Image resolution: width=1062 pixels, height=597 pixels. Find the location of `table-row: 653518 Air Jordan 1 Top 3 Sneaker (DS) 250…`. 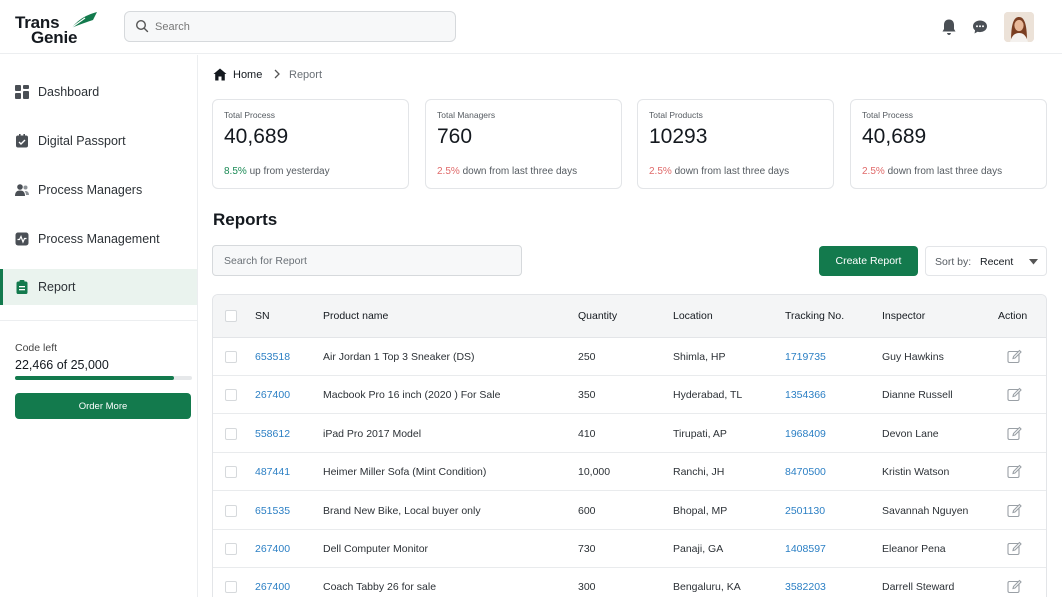

table-row: 653518 Air Jordan 1 Top 3 Sneaker (DS) 250… is located at coordinates (629, 357).